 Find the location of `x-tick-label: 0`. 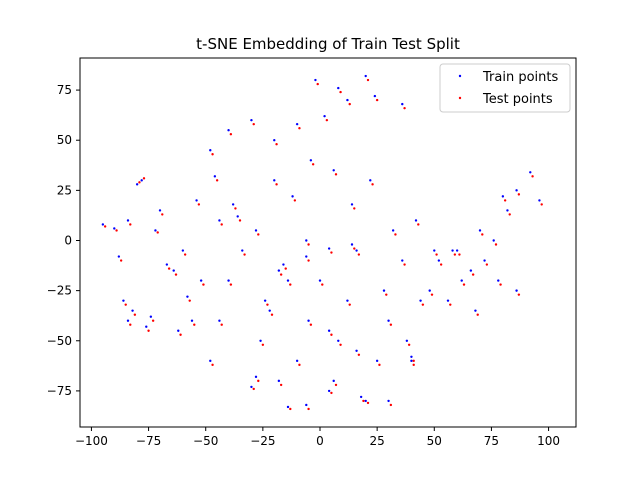

x-tick-label: 0 is located at coordinates (320, 441).